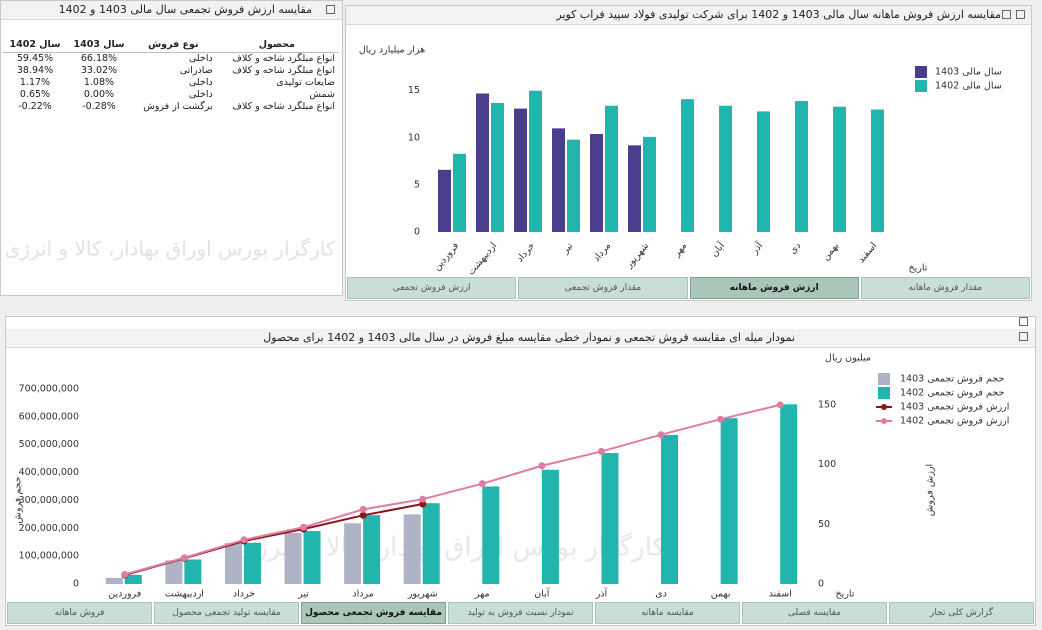 The image size is (1042, 630). I want to click on x-tick-label: بهمن, so click(830, 251).